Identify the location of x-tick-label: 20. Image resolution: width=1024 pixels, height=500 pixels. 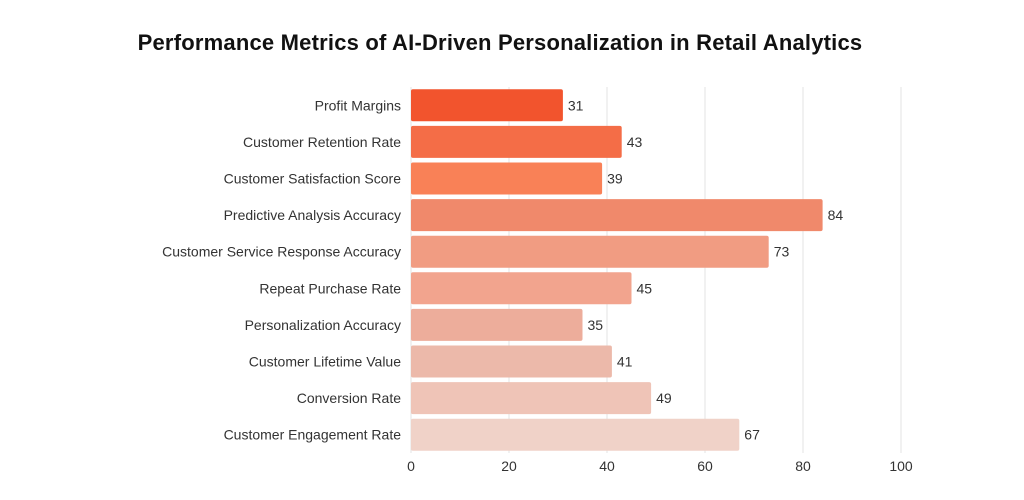
(509, 466).